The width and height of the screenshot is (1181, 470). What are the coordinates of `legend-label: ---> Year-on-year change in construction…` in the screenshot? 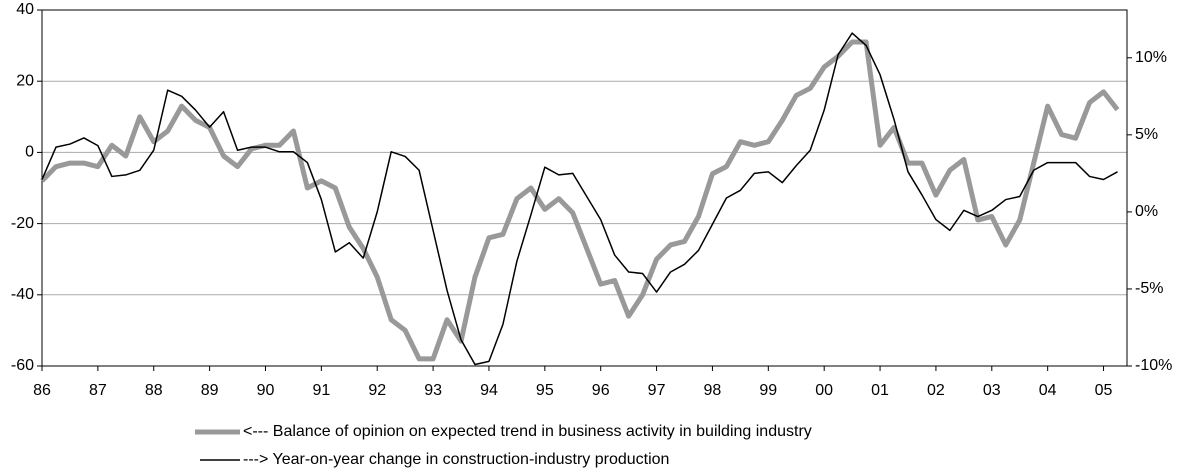 It's located at (456, 459).